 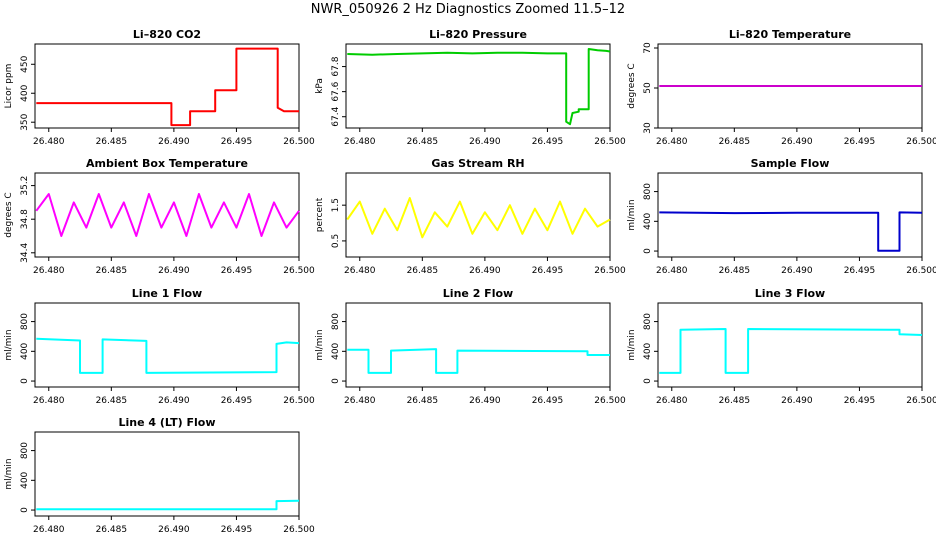 What do you see at coordinates (790, 34) in the screenshot?
I see `panel-title: Li–820 Temperature` at bounding box center [790, 34].